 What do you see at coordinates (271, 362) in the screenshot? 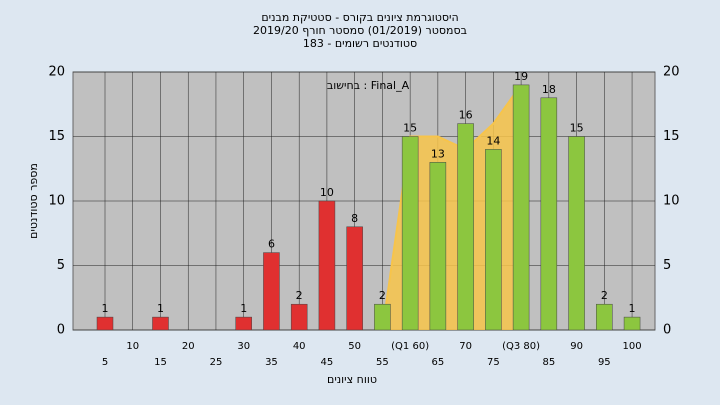
I see `x-tick-label: 35` at bounding box center [271, 362].